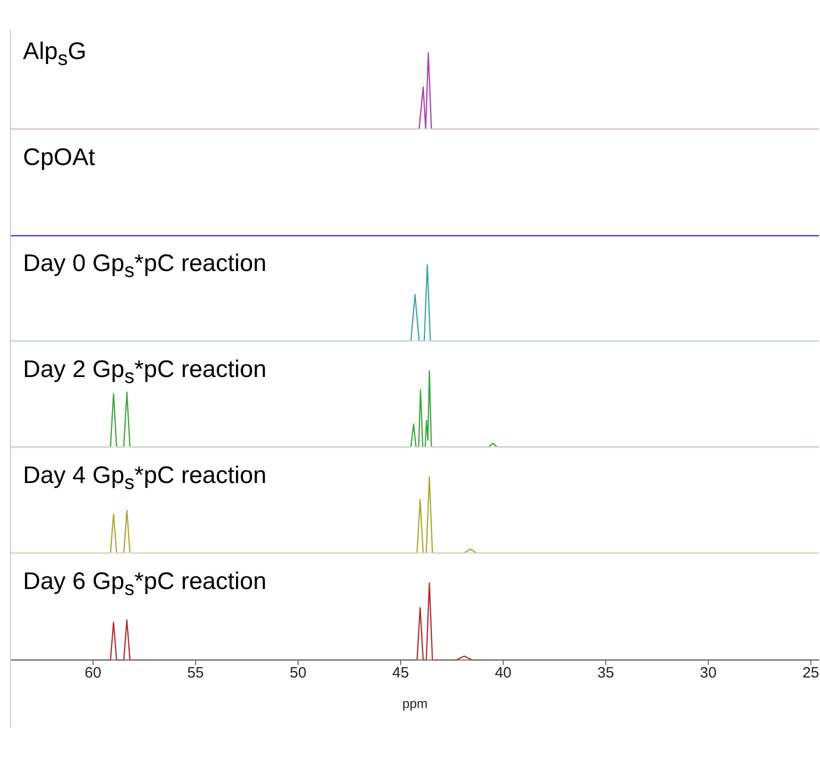 The width and height of the screenshot is (820, 783). Describe the element at coordinates (811, 673) in the screenshot. I see `x-tick-label: 25` at that location.